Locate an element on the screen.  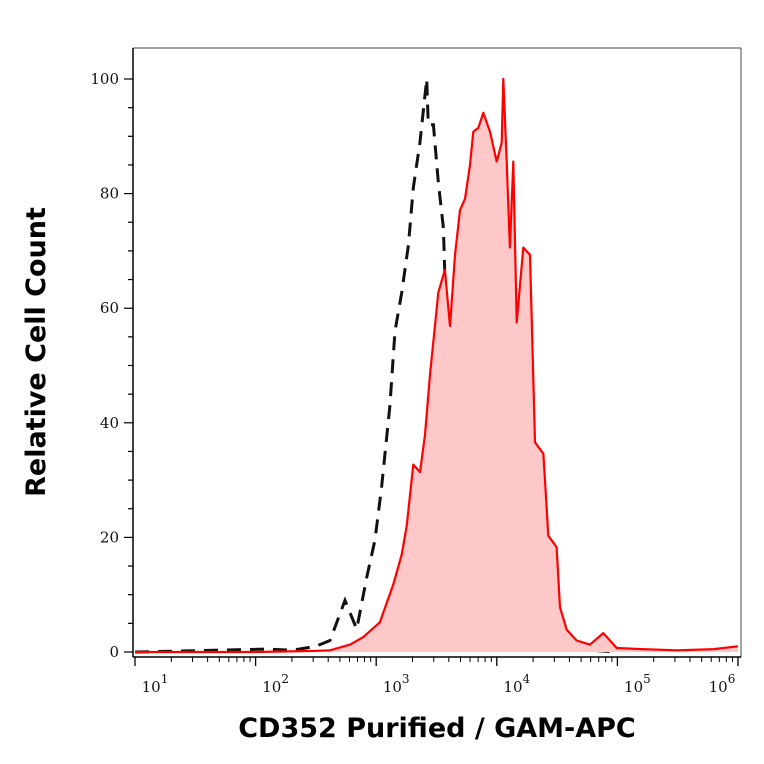
x-tick-label: 10⁵ is located at coordinates (637, 684).